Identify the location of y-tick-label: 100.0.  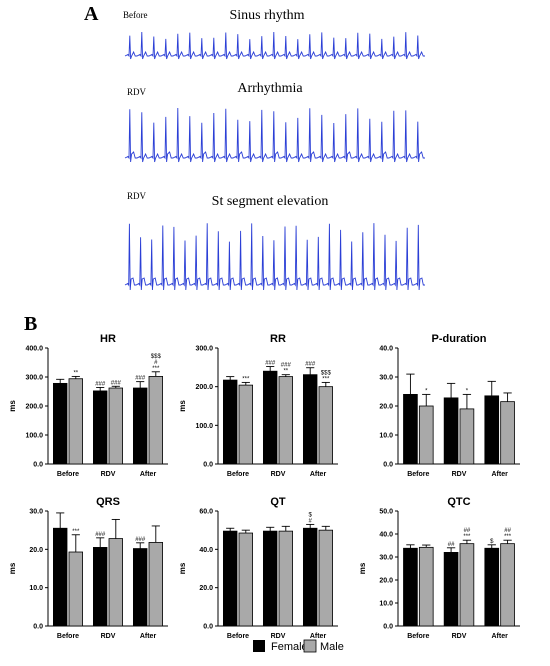
(34, 436).